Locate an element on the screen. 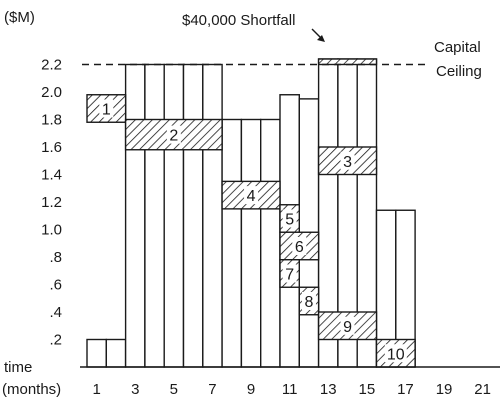 The width and height of the screenshot is (502, 405). y-tick-labels: 2.2 2.0 1.8 1.6 1.4 1.2 1.0 .8 .6 .4 .2 is located at coordinates (51, 203).